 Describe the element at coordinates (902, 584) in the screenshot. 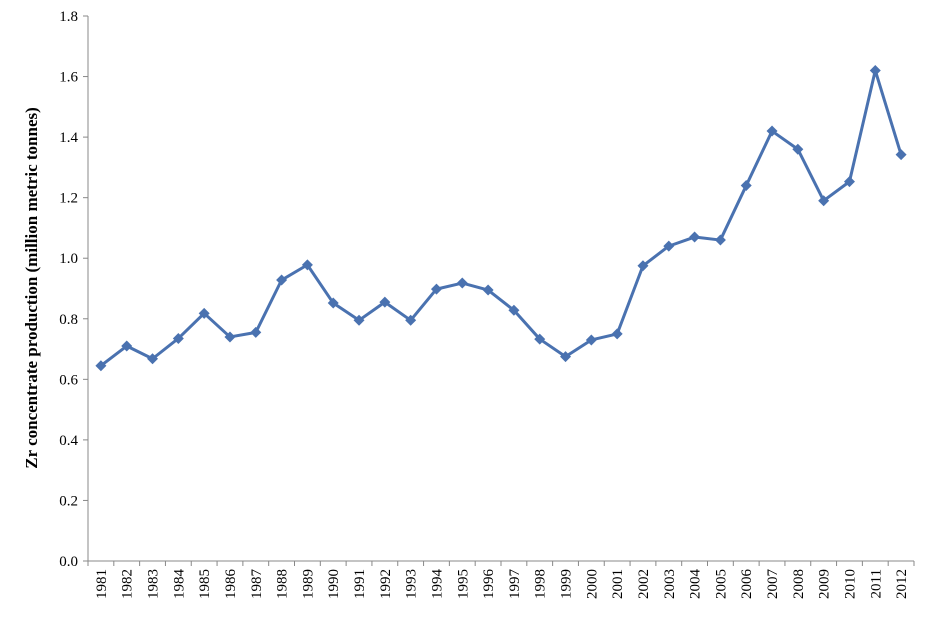

I see `x-tick-label: 2012` at that location.